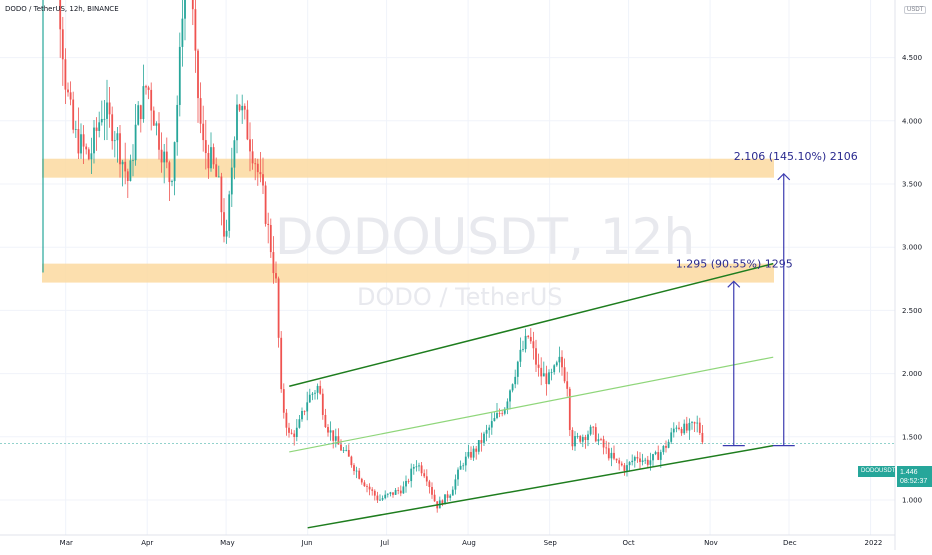 The image size is (932, 555). What do you see at coordinates (734, 263) in the screenshot?
I see `measure-label: 1.295 (90.55%) 1295` at bounding box center [734, 263].